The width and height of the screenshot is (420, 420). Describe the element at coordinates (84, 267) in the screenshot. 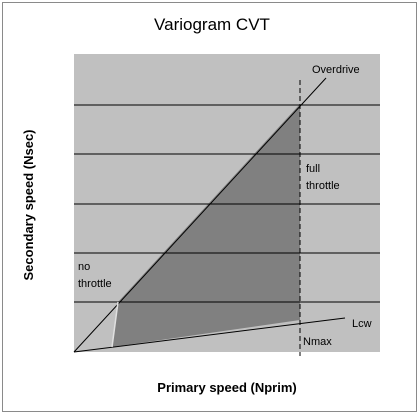

I see `no-throttle-label-line1: no` at that location.